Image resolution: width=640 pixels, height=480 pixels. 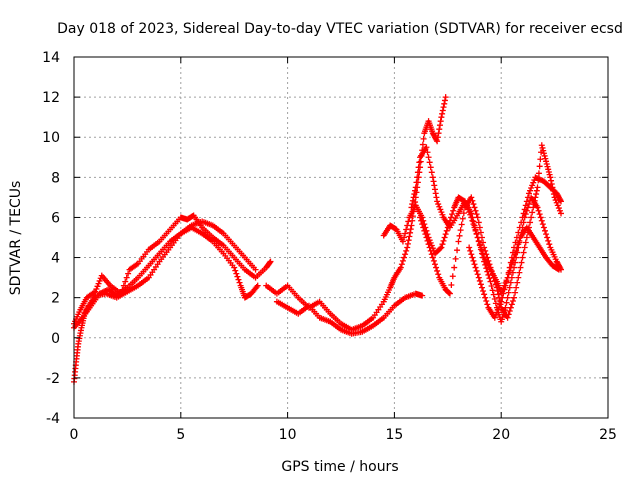 What do you see at coordinates (55, 339) in the screenshot?
I see `y-tick-label: 0` at bounding box center [55, 339].